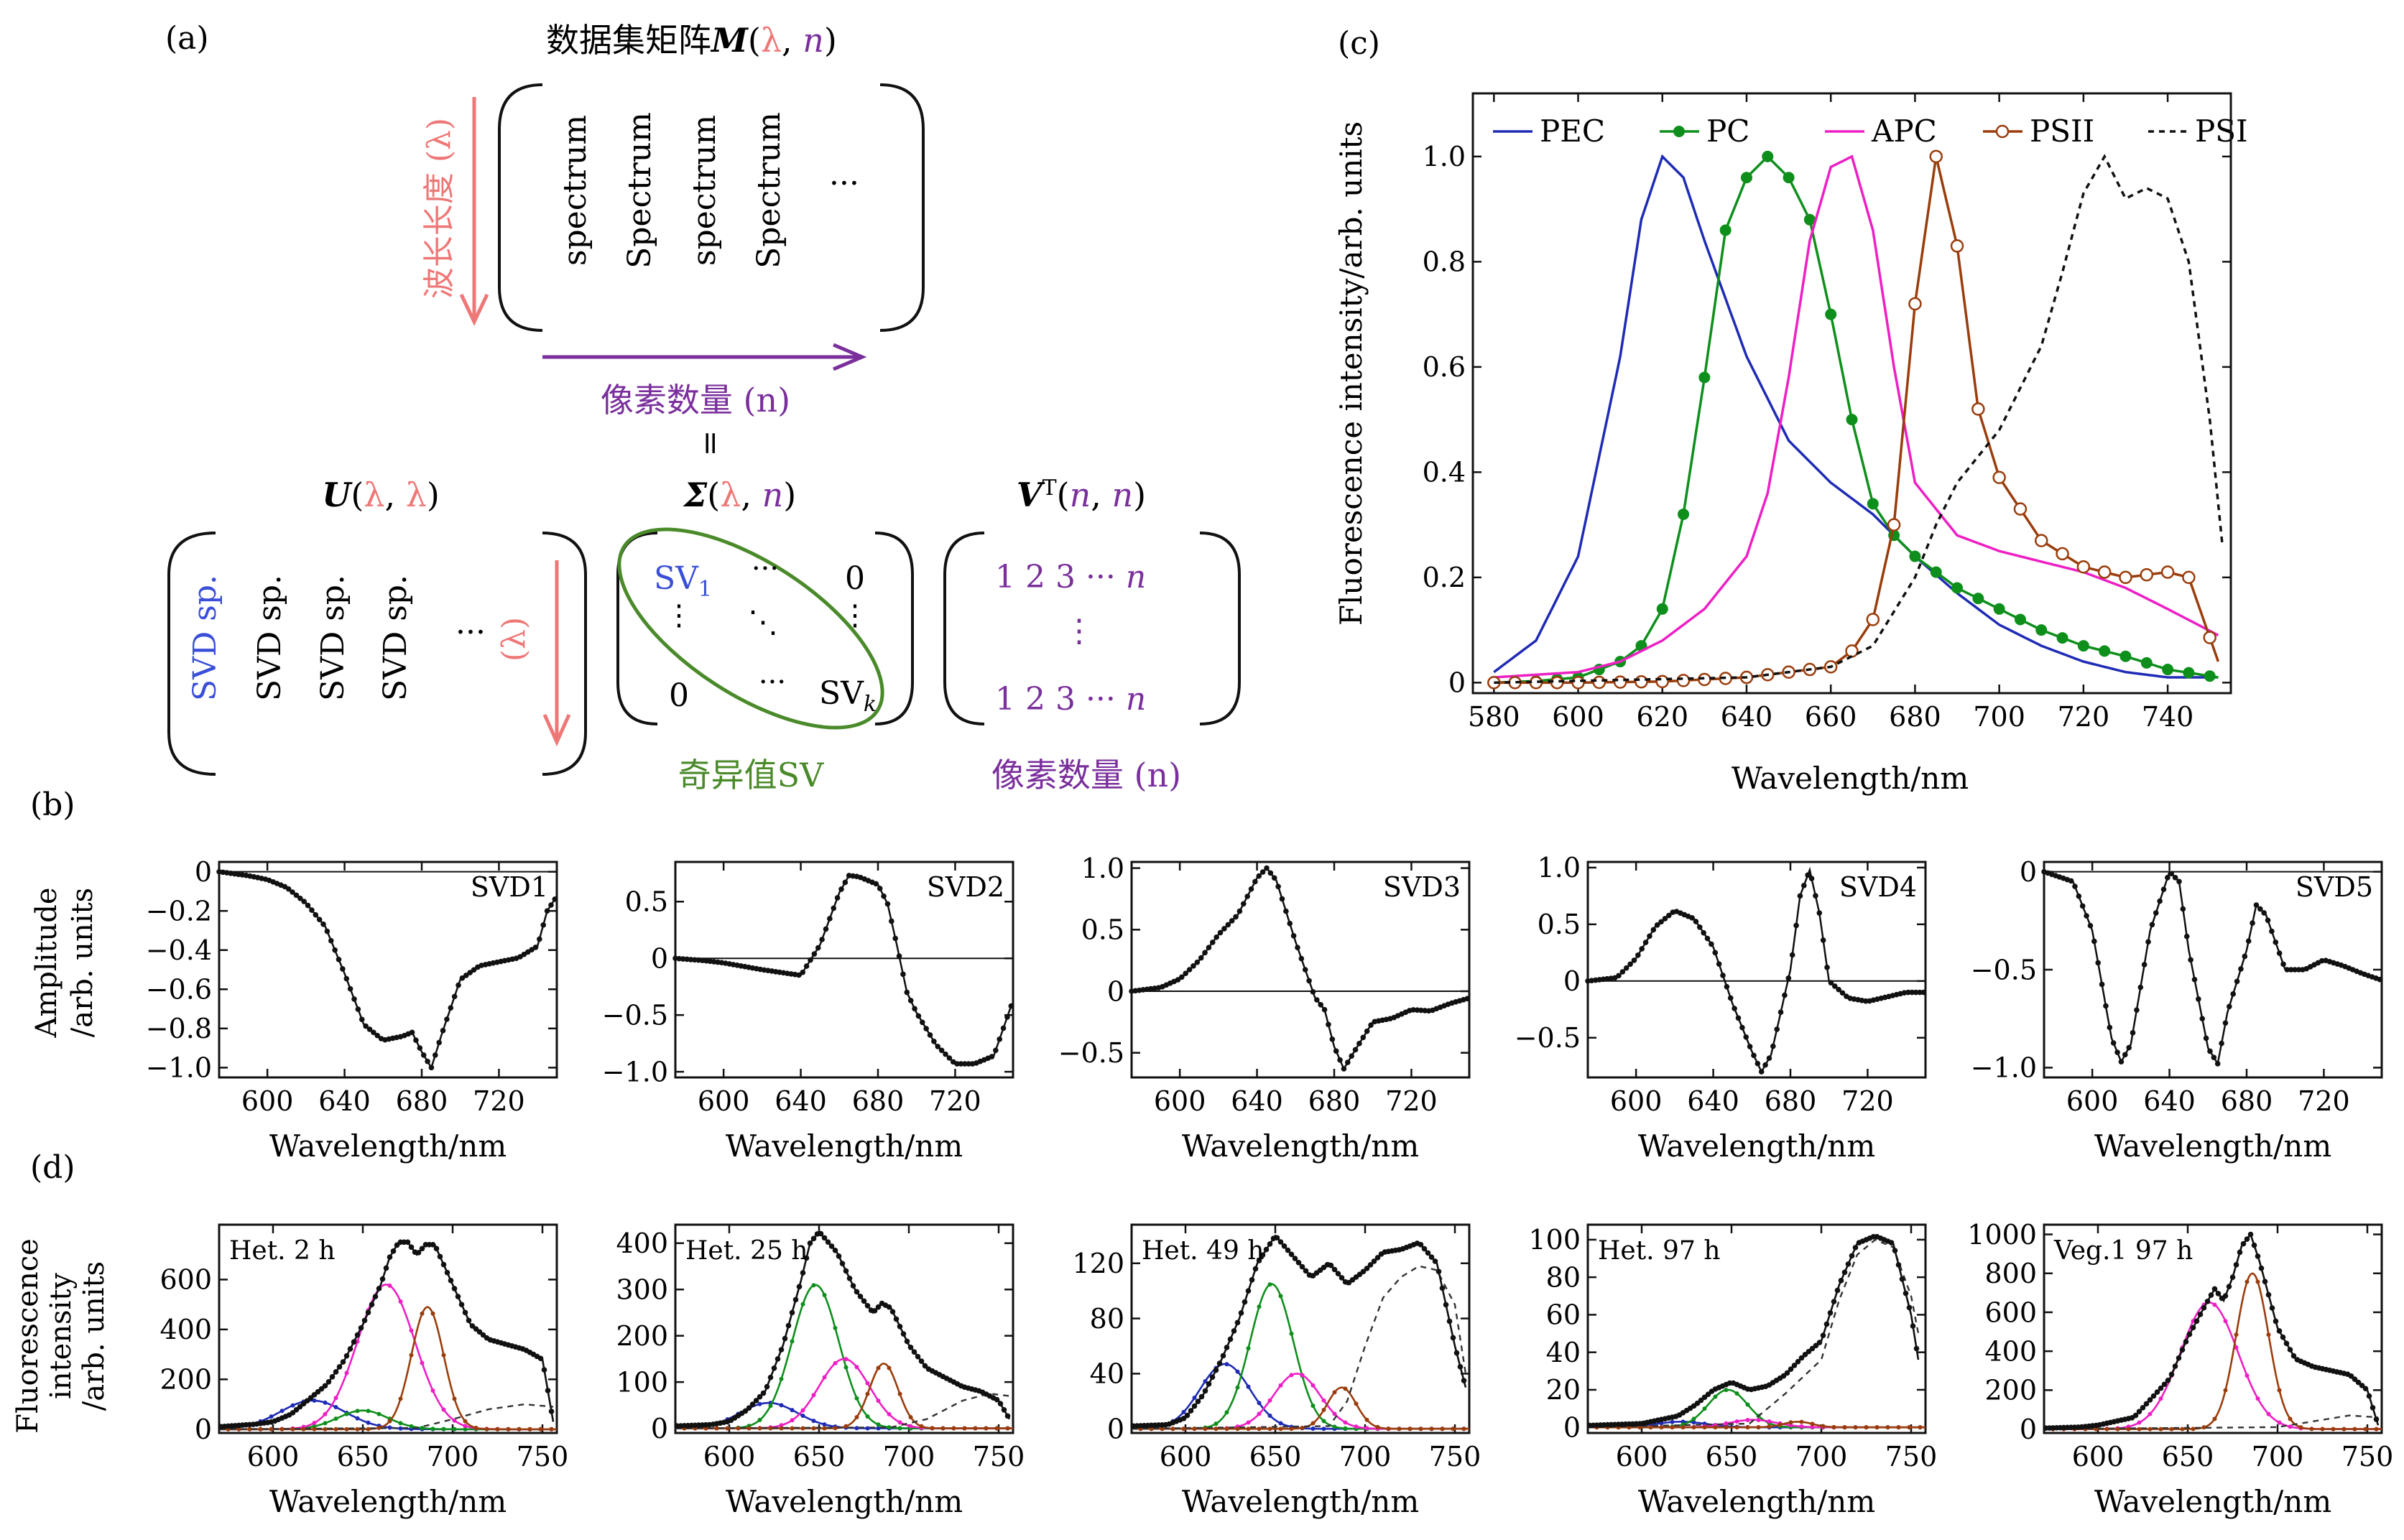 The width and height of the screenshot is (2404, 1540). Describe the element at coordinates (363, 1456) in the screenshot. I see `panel-d-1-xtick-label: 650` at that location.